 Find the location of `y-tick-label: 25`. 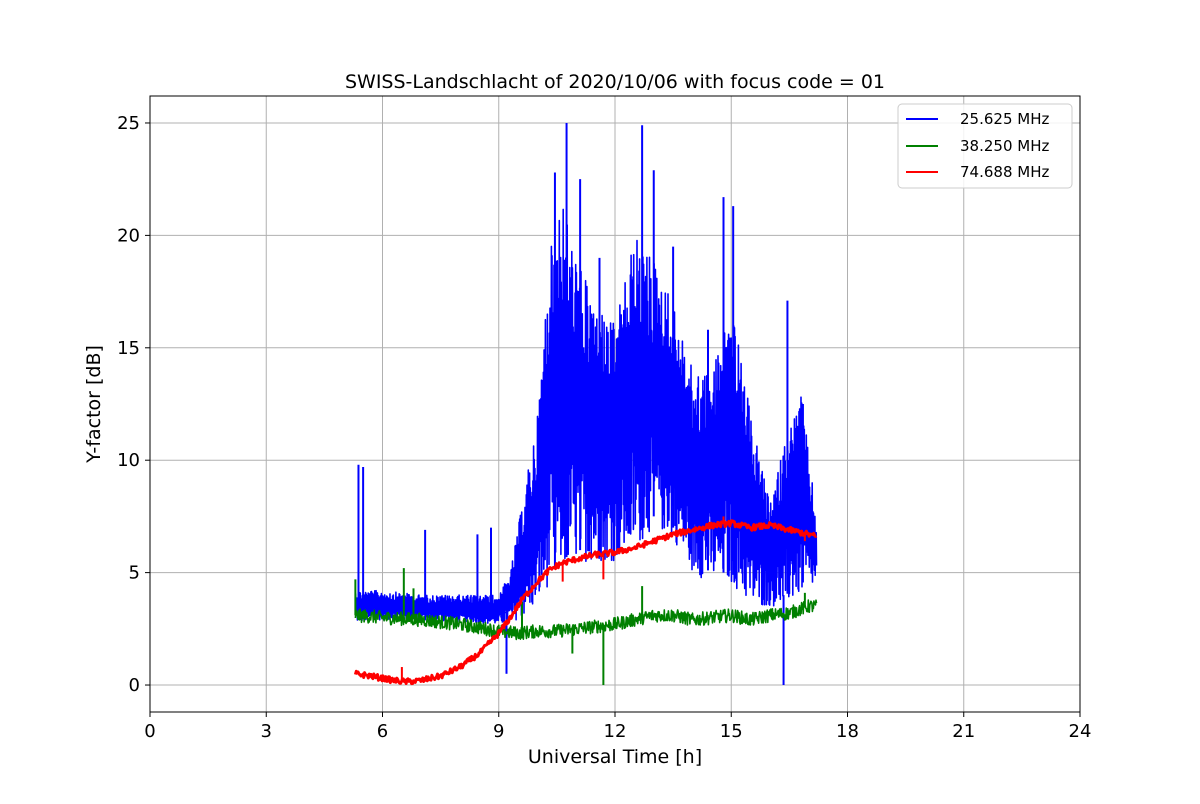

y-tick-label: 25 is located at coordinates (128, 123).